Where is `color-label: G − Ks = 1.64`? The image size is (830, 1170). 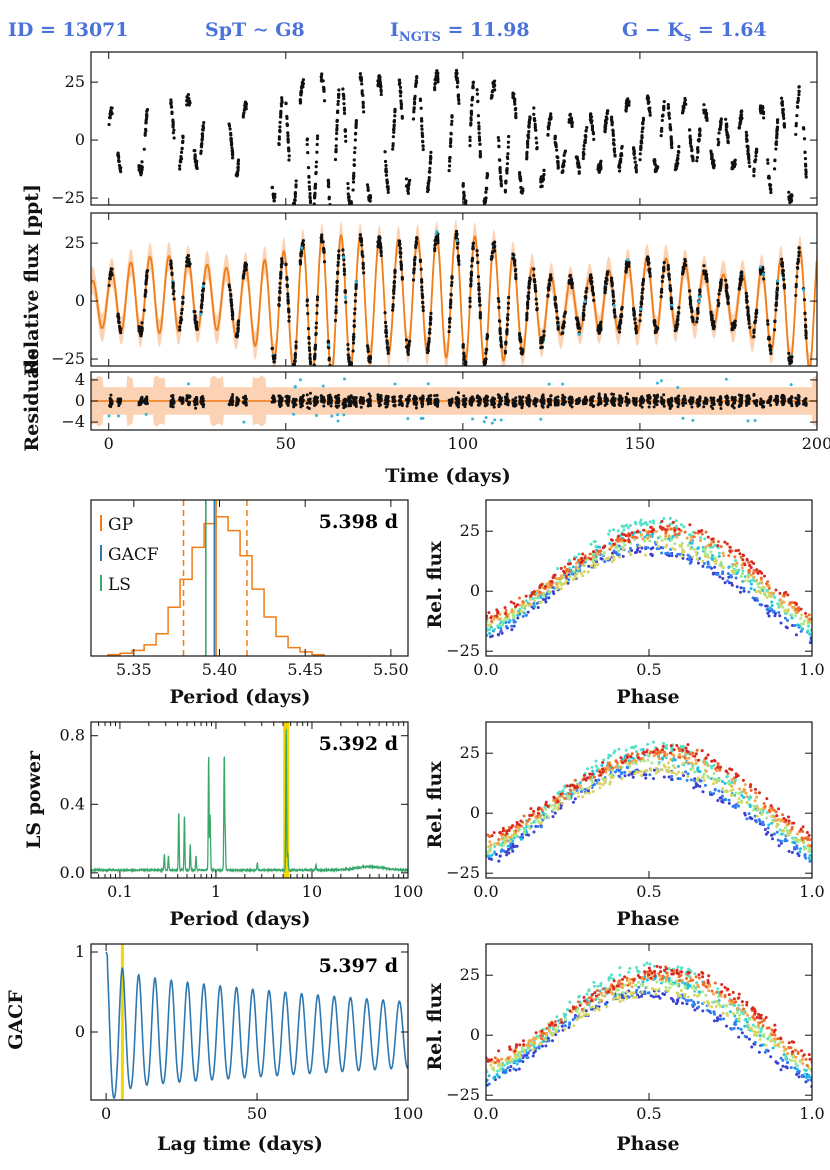
color-label: G − Ks = 1.64 is located at coordinates (694, 32).